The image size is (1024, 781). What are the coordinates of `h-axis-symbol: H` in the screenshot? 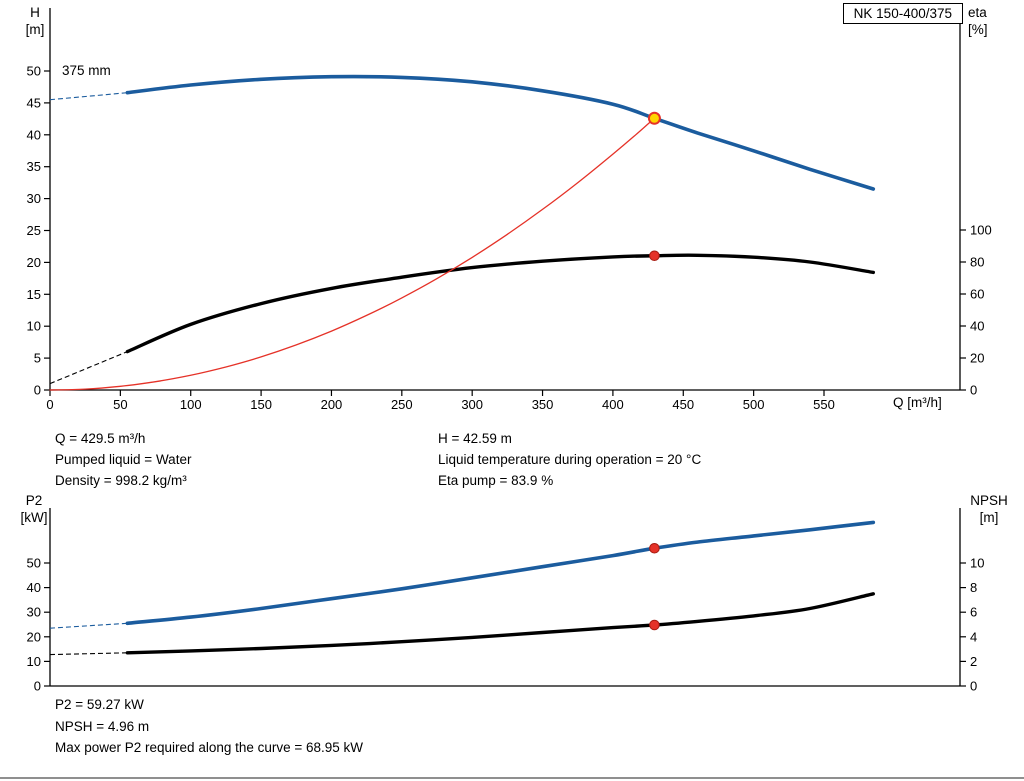 It's located at (35, 12).